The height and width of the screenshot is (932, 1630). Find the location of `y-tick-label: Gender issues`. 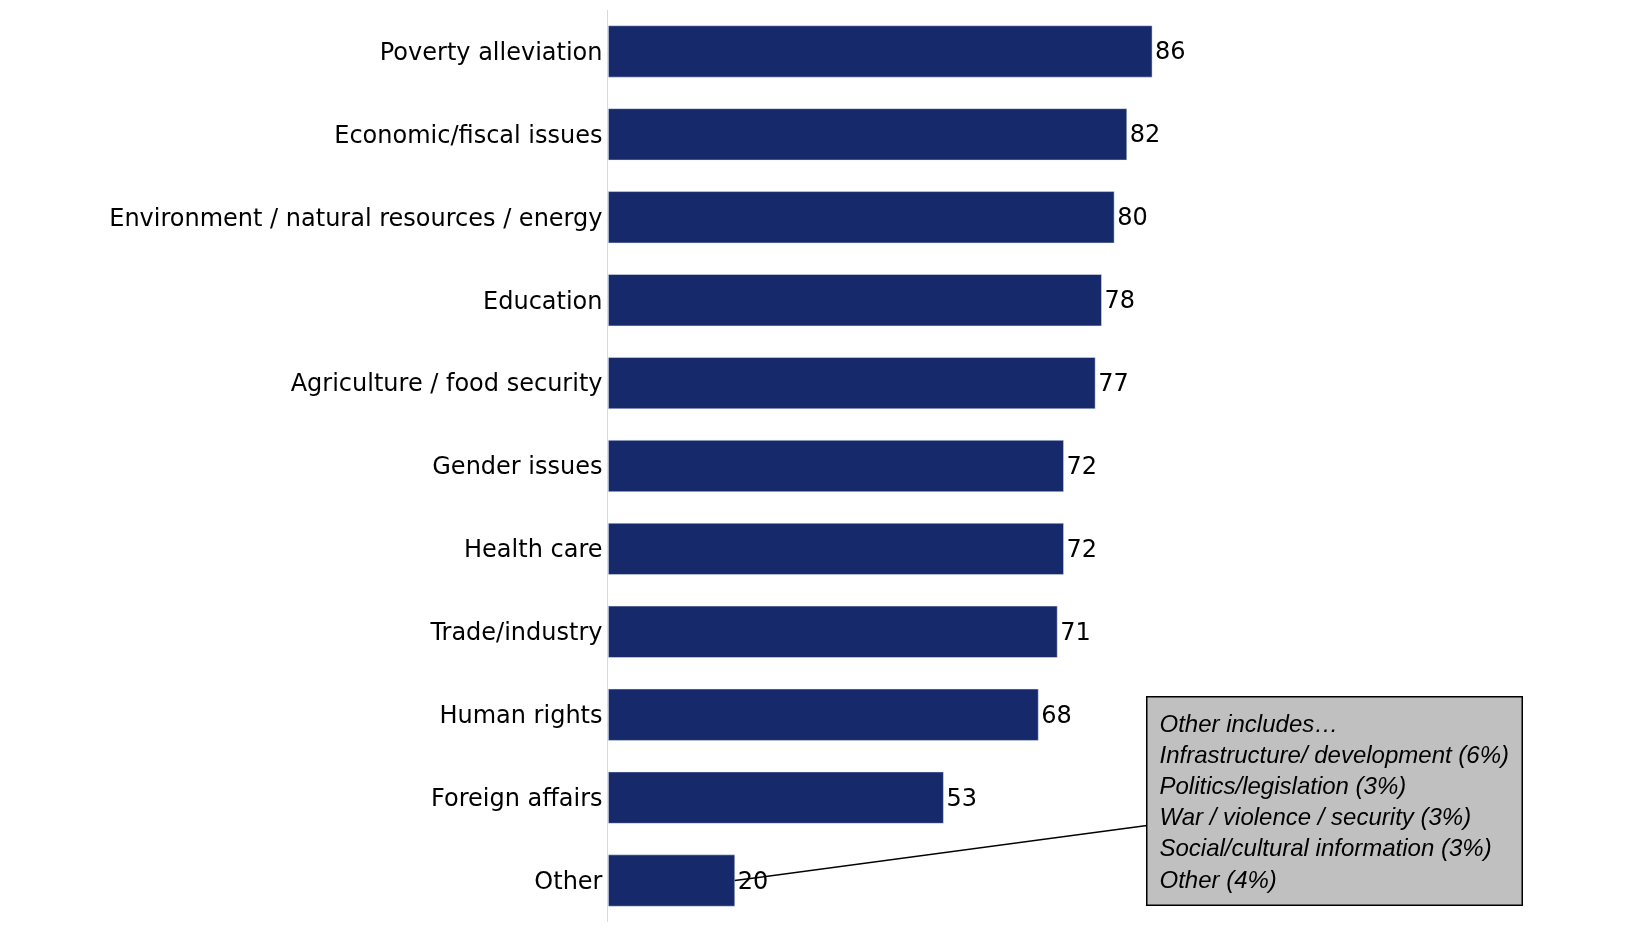

y-tick-label: Gender issues is located at coordinates (517, 466).